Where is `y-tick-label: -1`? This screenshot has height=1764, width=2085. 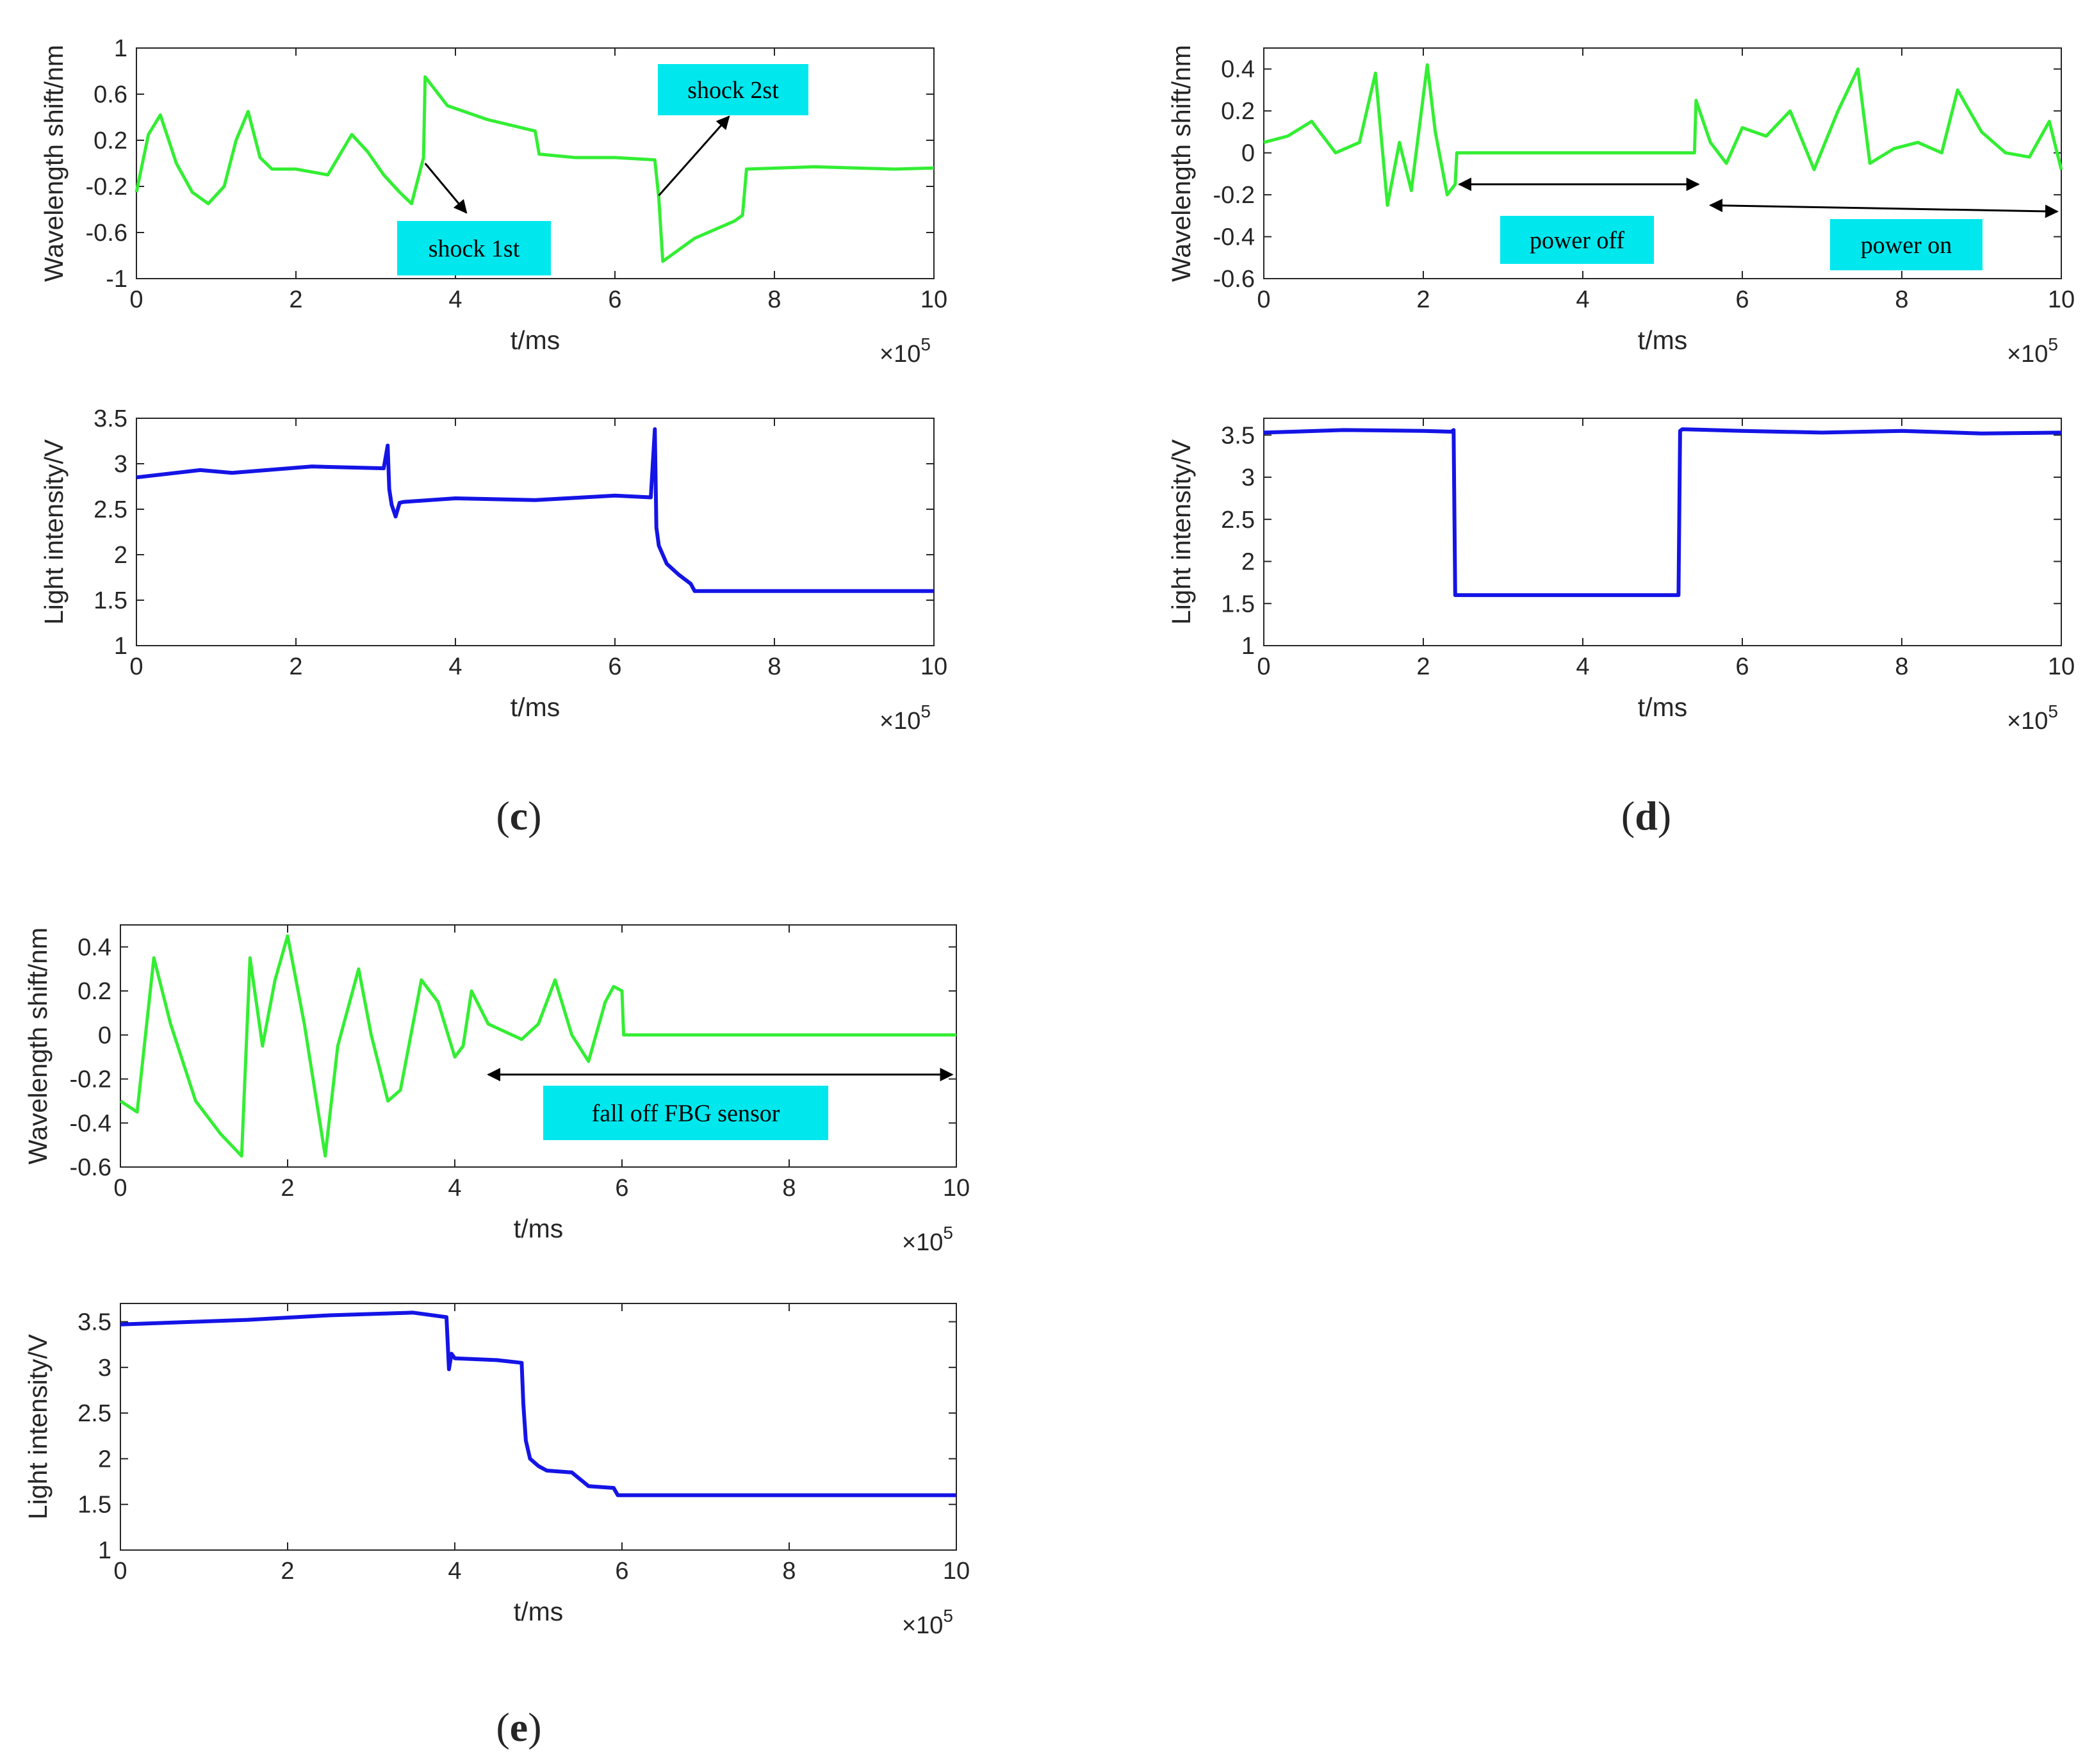 y-tick-label: -1 is located at coordinates (116, 279).